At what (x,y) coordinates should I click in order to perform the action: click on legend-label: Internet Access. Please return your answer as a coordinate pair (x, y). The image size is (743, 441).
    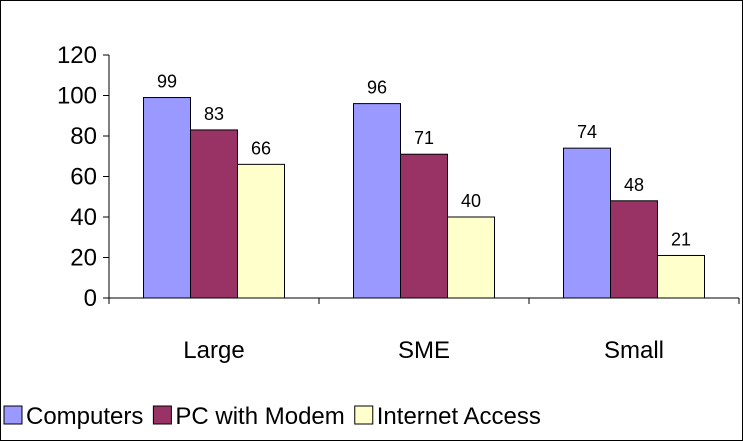
    Looking at the image, I should click on (459, 416).